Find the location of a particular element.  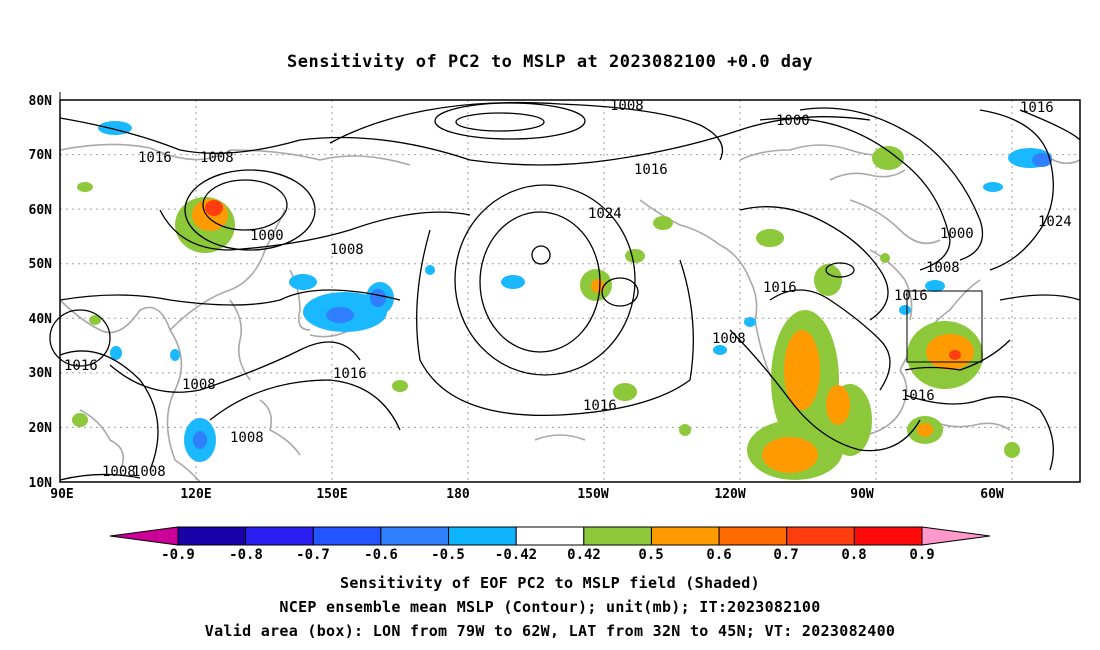

colorbar-label: 0.8 is located at coordinates (853, 555).